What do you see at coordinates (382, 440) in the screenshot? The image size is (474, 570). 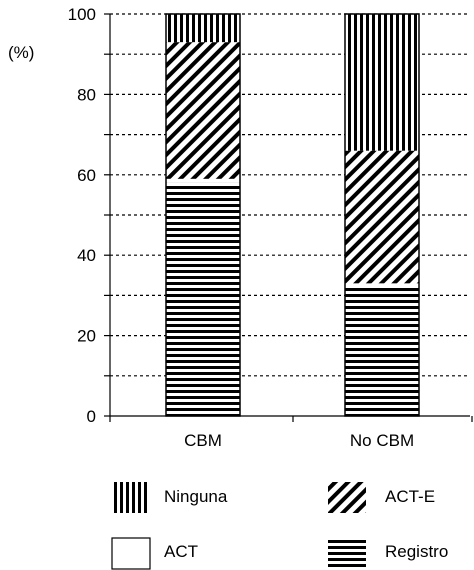 I see `x-tick-label: No CBM` at bounding box center [382, 440].